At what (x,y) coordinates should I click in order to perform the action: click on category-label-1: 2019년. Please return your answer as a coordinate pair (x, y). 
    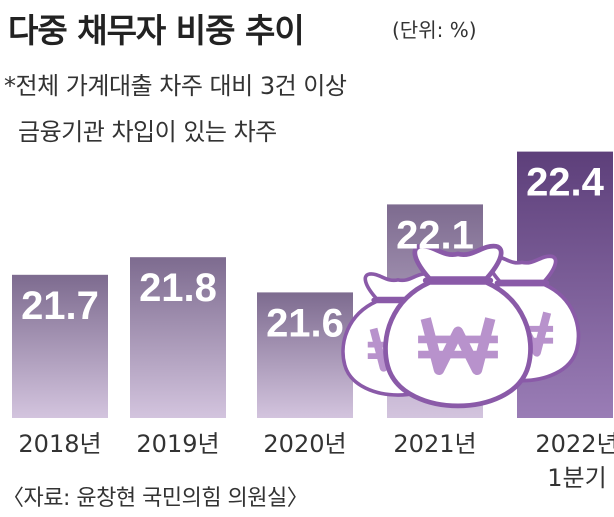
    Looking at the image, I should click on (177, 444).